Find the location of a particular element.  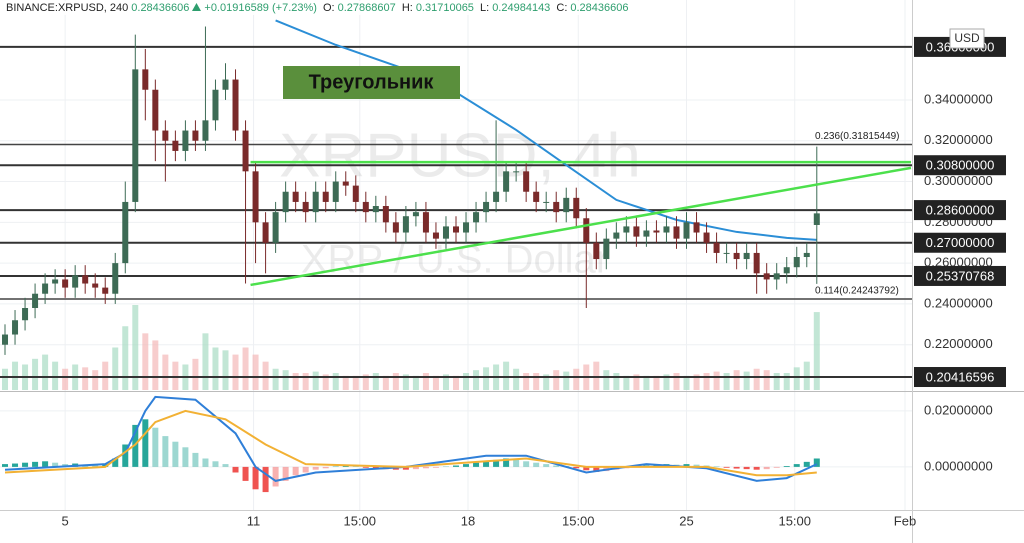

up-arrow is located at coordinates (197, 7).